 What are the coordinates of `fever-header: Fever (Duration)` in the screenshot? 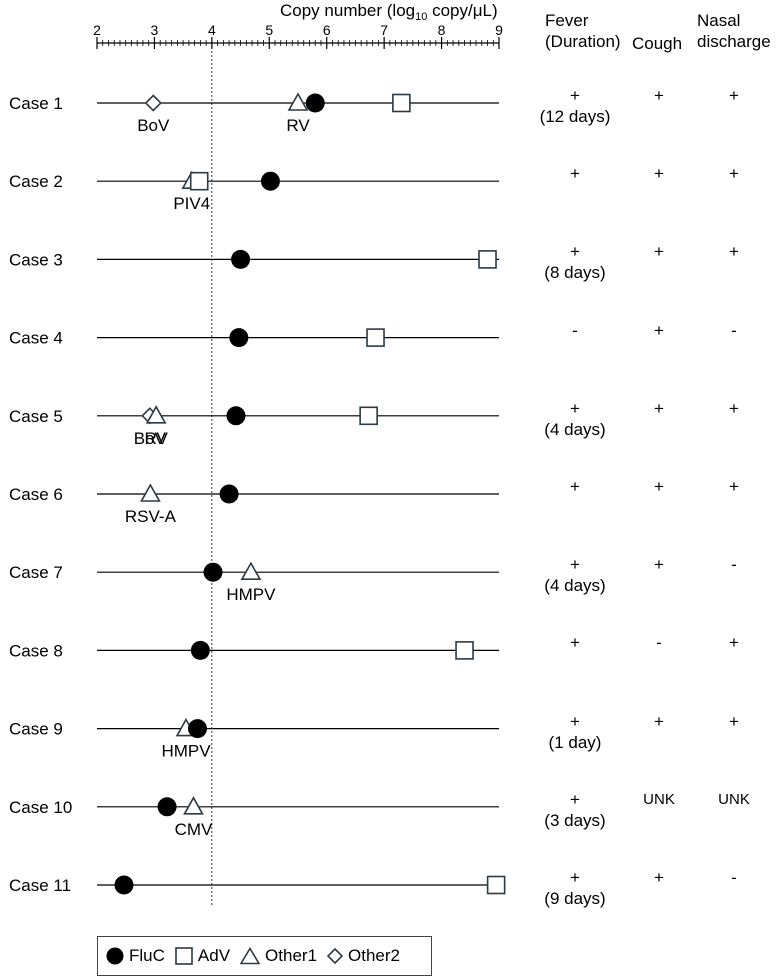 It's located at (583, 31).